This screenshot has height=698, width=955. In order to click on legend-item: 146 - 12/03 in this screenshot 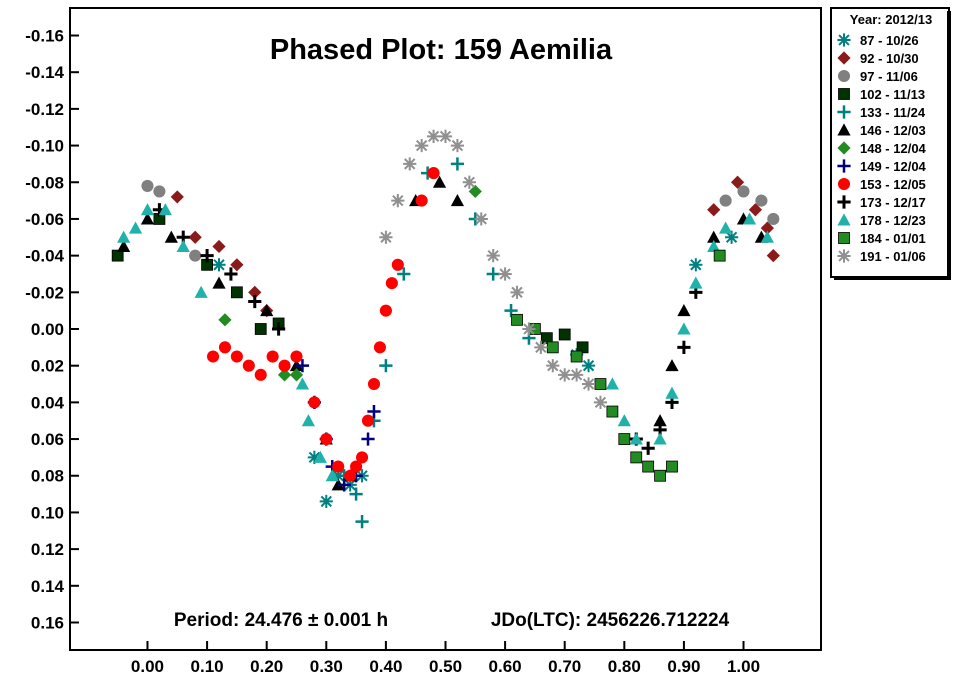, I will do `click(881, 130)`.